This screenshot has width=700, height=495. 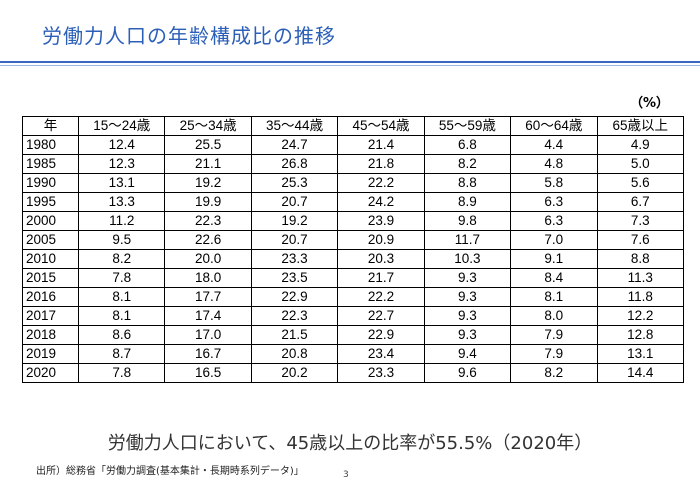 What do you see at coordinates (121, 240) in the screenshot?
I see `table-cell: 9.5` at bounding box center [121, 240].